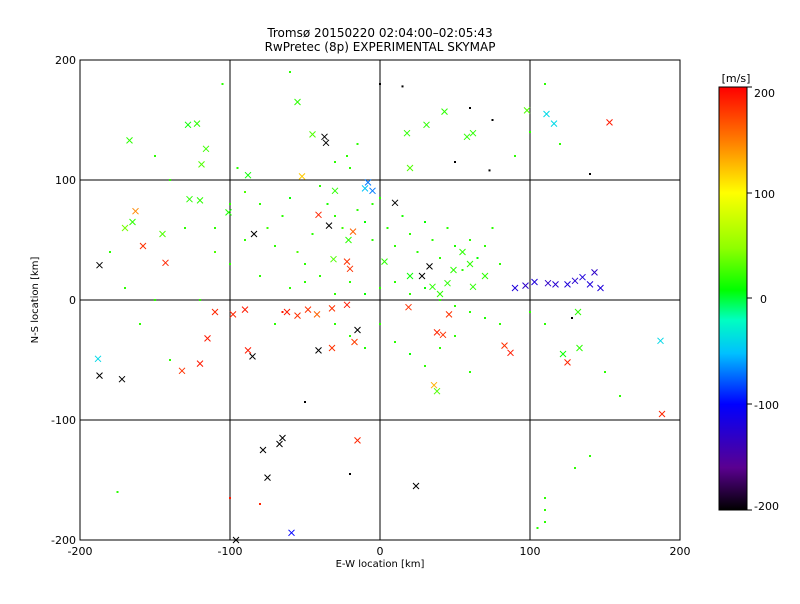  Describe the element at coordinates (63, 300) in the screenshot. I see `y-tick-labels: 200 100 0 -100 -200` at that location.